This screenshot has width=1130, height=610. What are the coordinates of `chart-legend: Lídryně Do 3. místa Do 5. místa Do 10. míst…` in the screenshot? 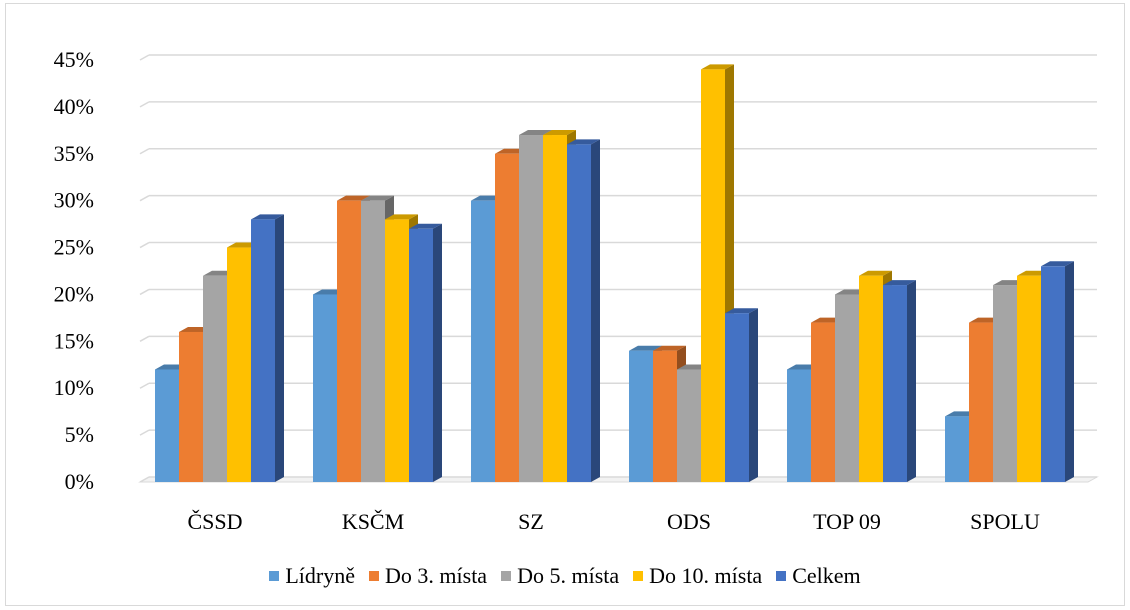 It's located at (565, 576).